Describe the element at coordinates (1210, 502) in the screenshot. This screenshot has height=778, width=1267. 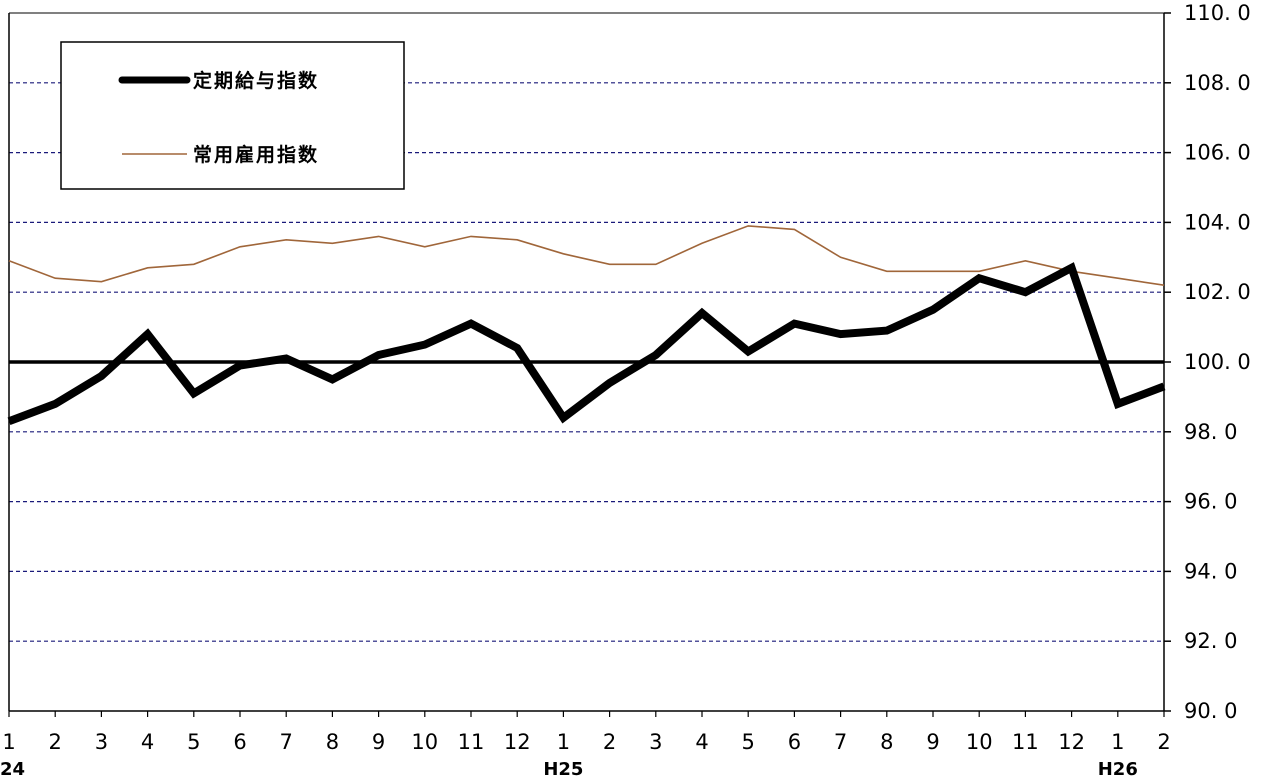
I see `y-tick-label: 96. 0` at that location.